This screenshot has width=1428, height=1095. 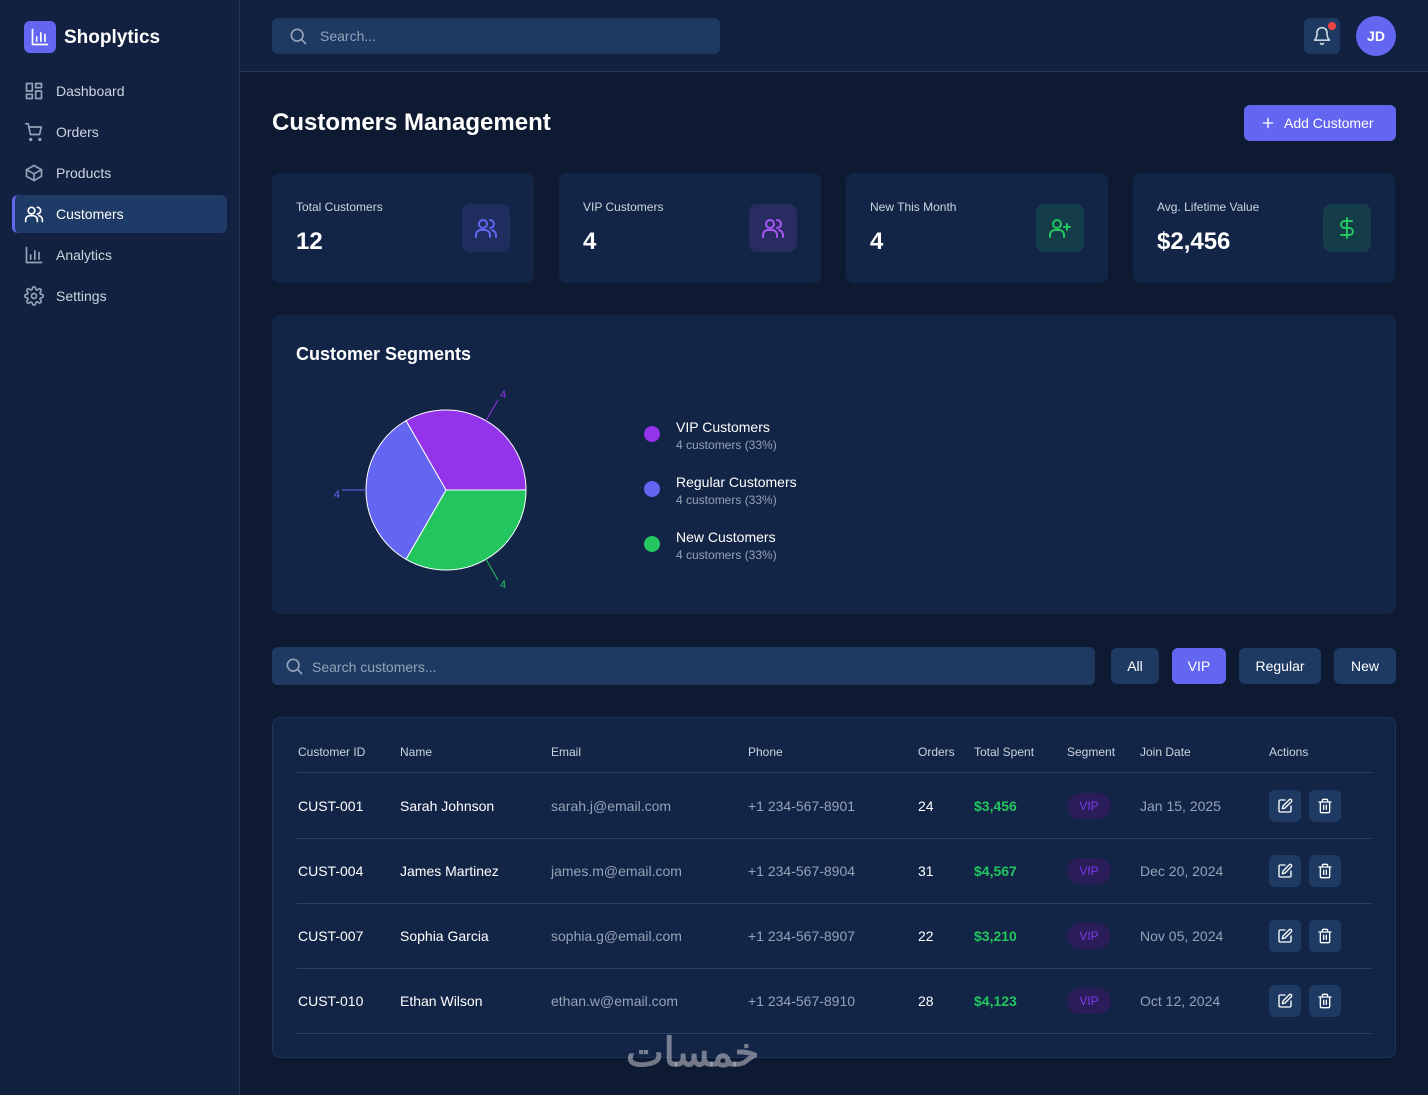 I want to click on pie-slice, so click(x=406, y=490).